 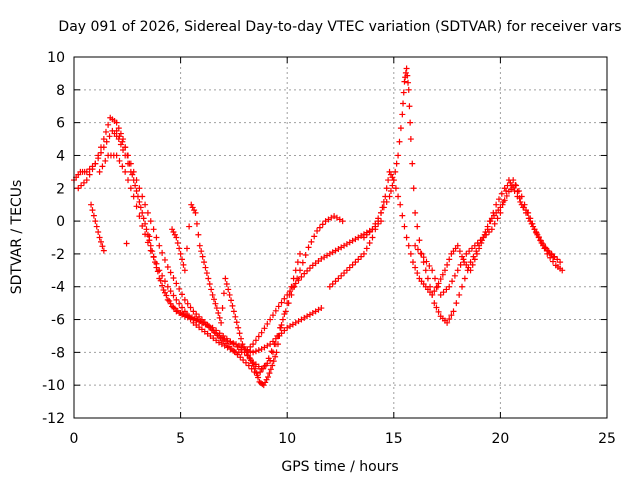 I want to click on x-tick-label: 25, so click(x=607, y=439).